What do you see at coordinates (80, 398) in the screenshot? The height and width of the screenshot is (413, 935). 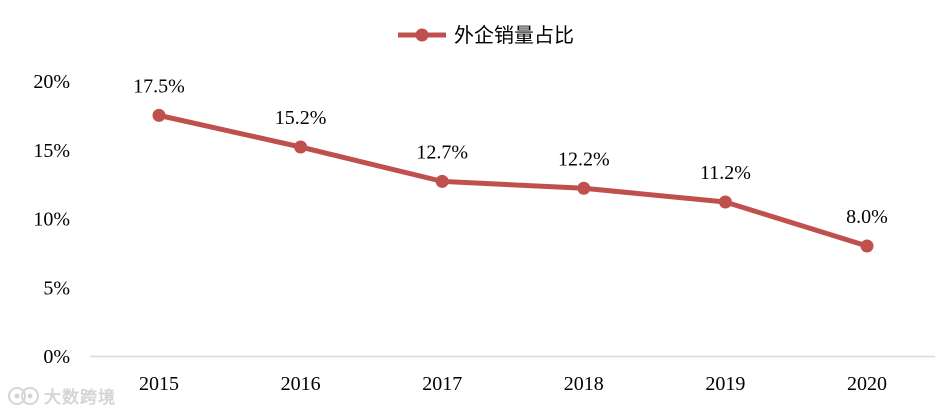 I see `watermark-text: 大数跨境` at bounding box center [80, 398].